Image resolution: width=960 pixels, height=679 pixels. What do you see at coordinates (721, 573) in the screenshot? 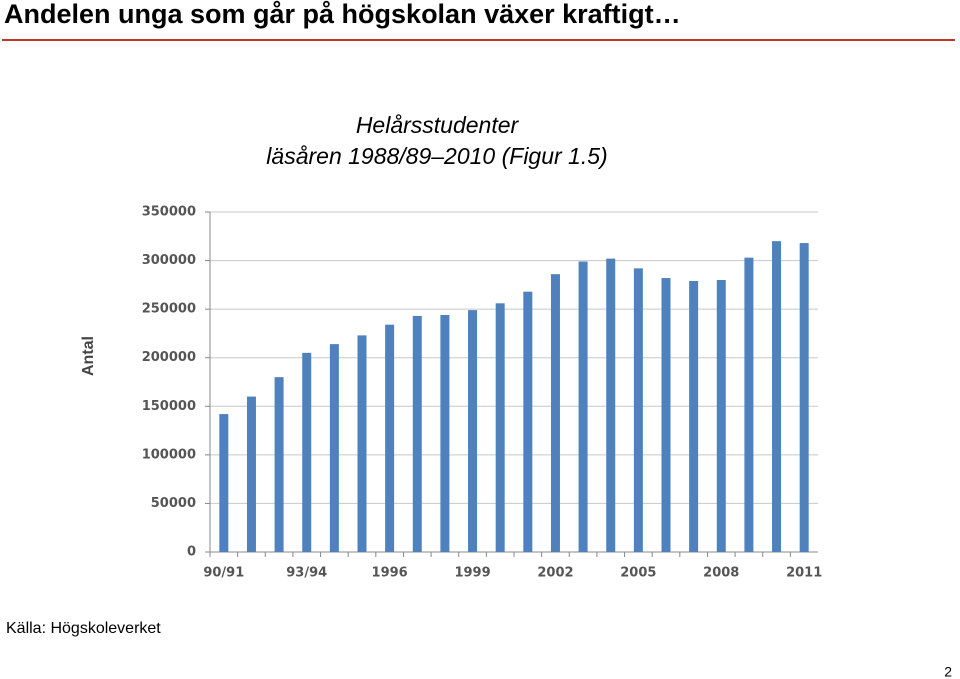
I see `x-tick-label: 2008` at bounding box center [721, 573].